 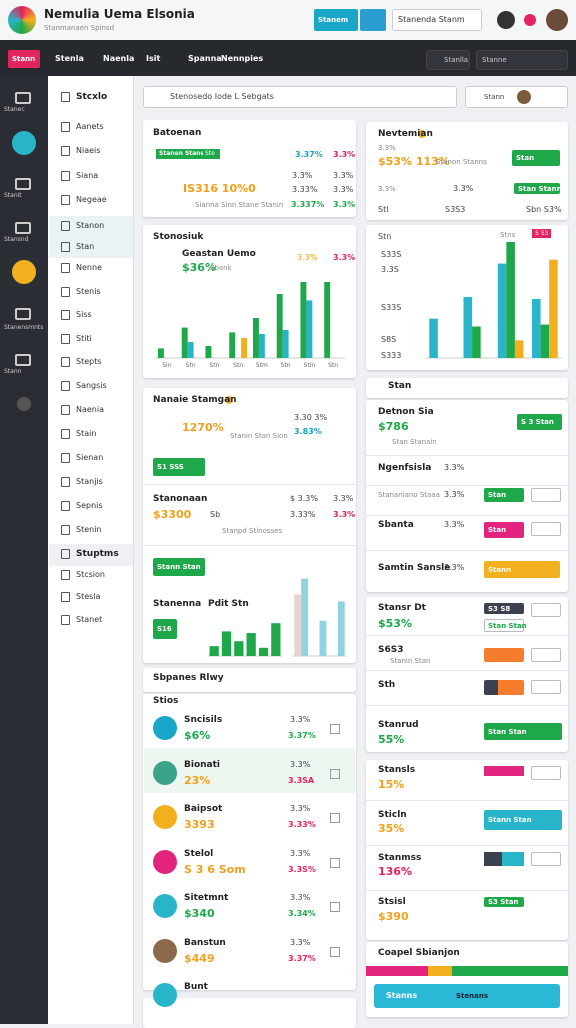 What do you see at coordinates (97, 554) in the screenshot?
I see `menu-item: Stuptms` at bounding box center [97, 554].